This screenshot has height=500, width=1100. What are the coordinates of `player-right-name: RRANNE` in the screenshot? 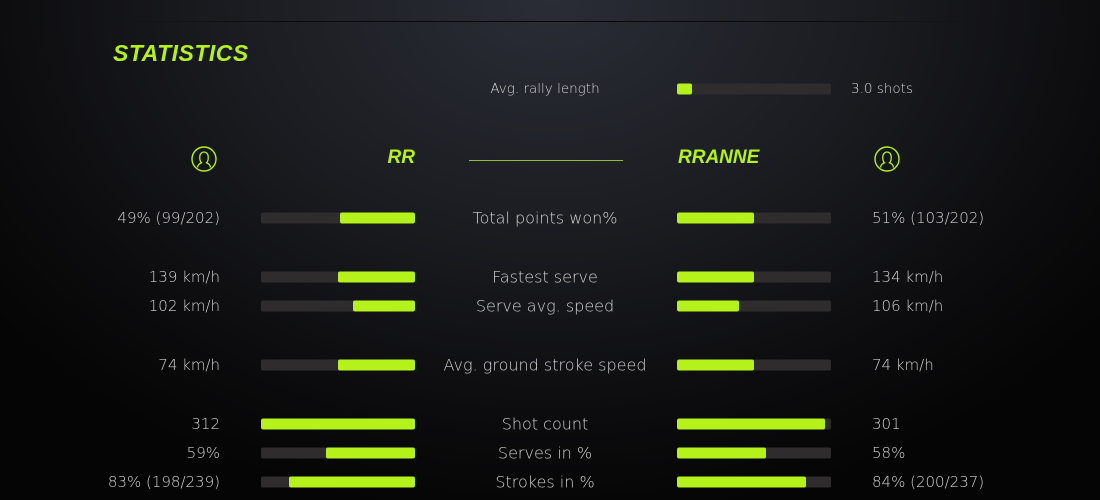 It's located at (719, 157).